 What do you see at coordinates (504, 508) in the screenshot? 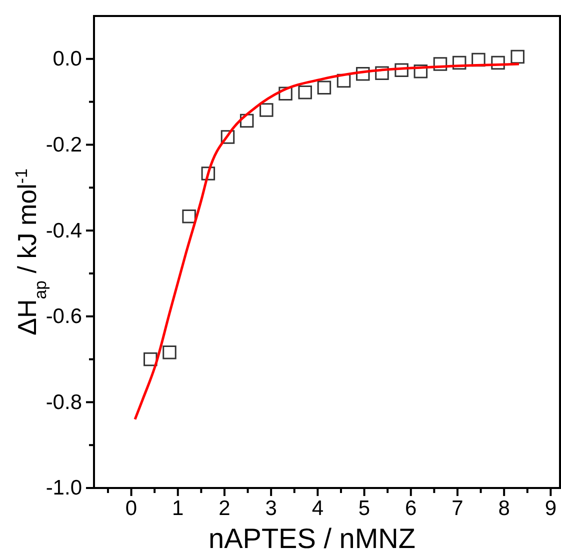
I see `x-tick-label: 8` at bounding box center [504, 508].